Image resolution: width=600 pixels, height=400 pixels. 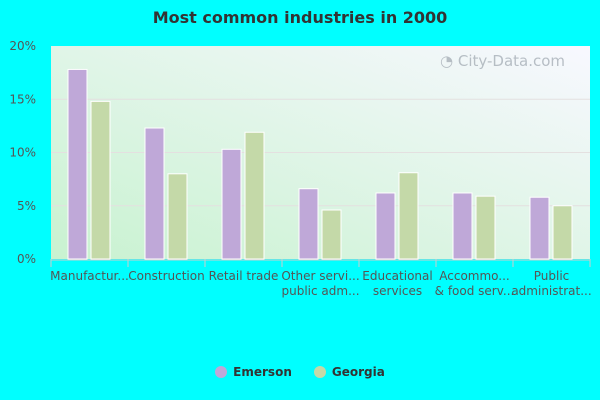 I want to click on watermark-logo: ◔ City-Data.com, so click(x=503, y=61).